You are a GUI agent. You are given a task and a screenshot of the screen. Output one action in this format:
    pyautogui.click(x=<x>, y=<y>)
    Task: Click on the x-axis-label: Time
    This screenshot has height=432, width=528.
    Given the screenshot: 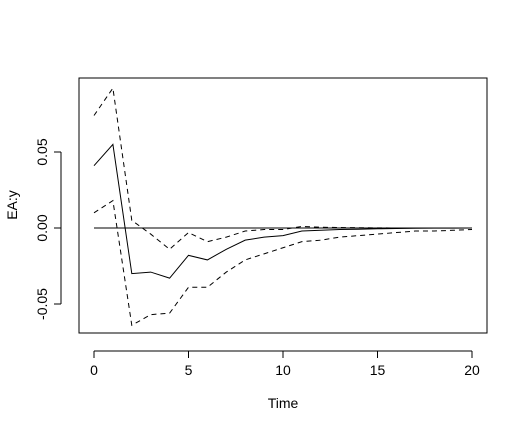 What is the action you would take?
    pyautogui.click(x=283, y=403)
    